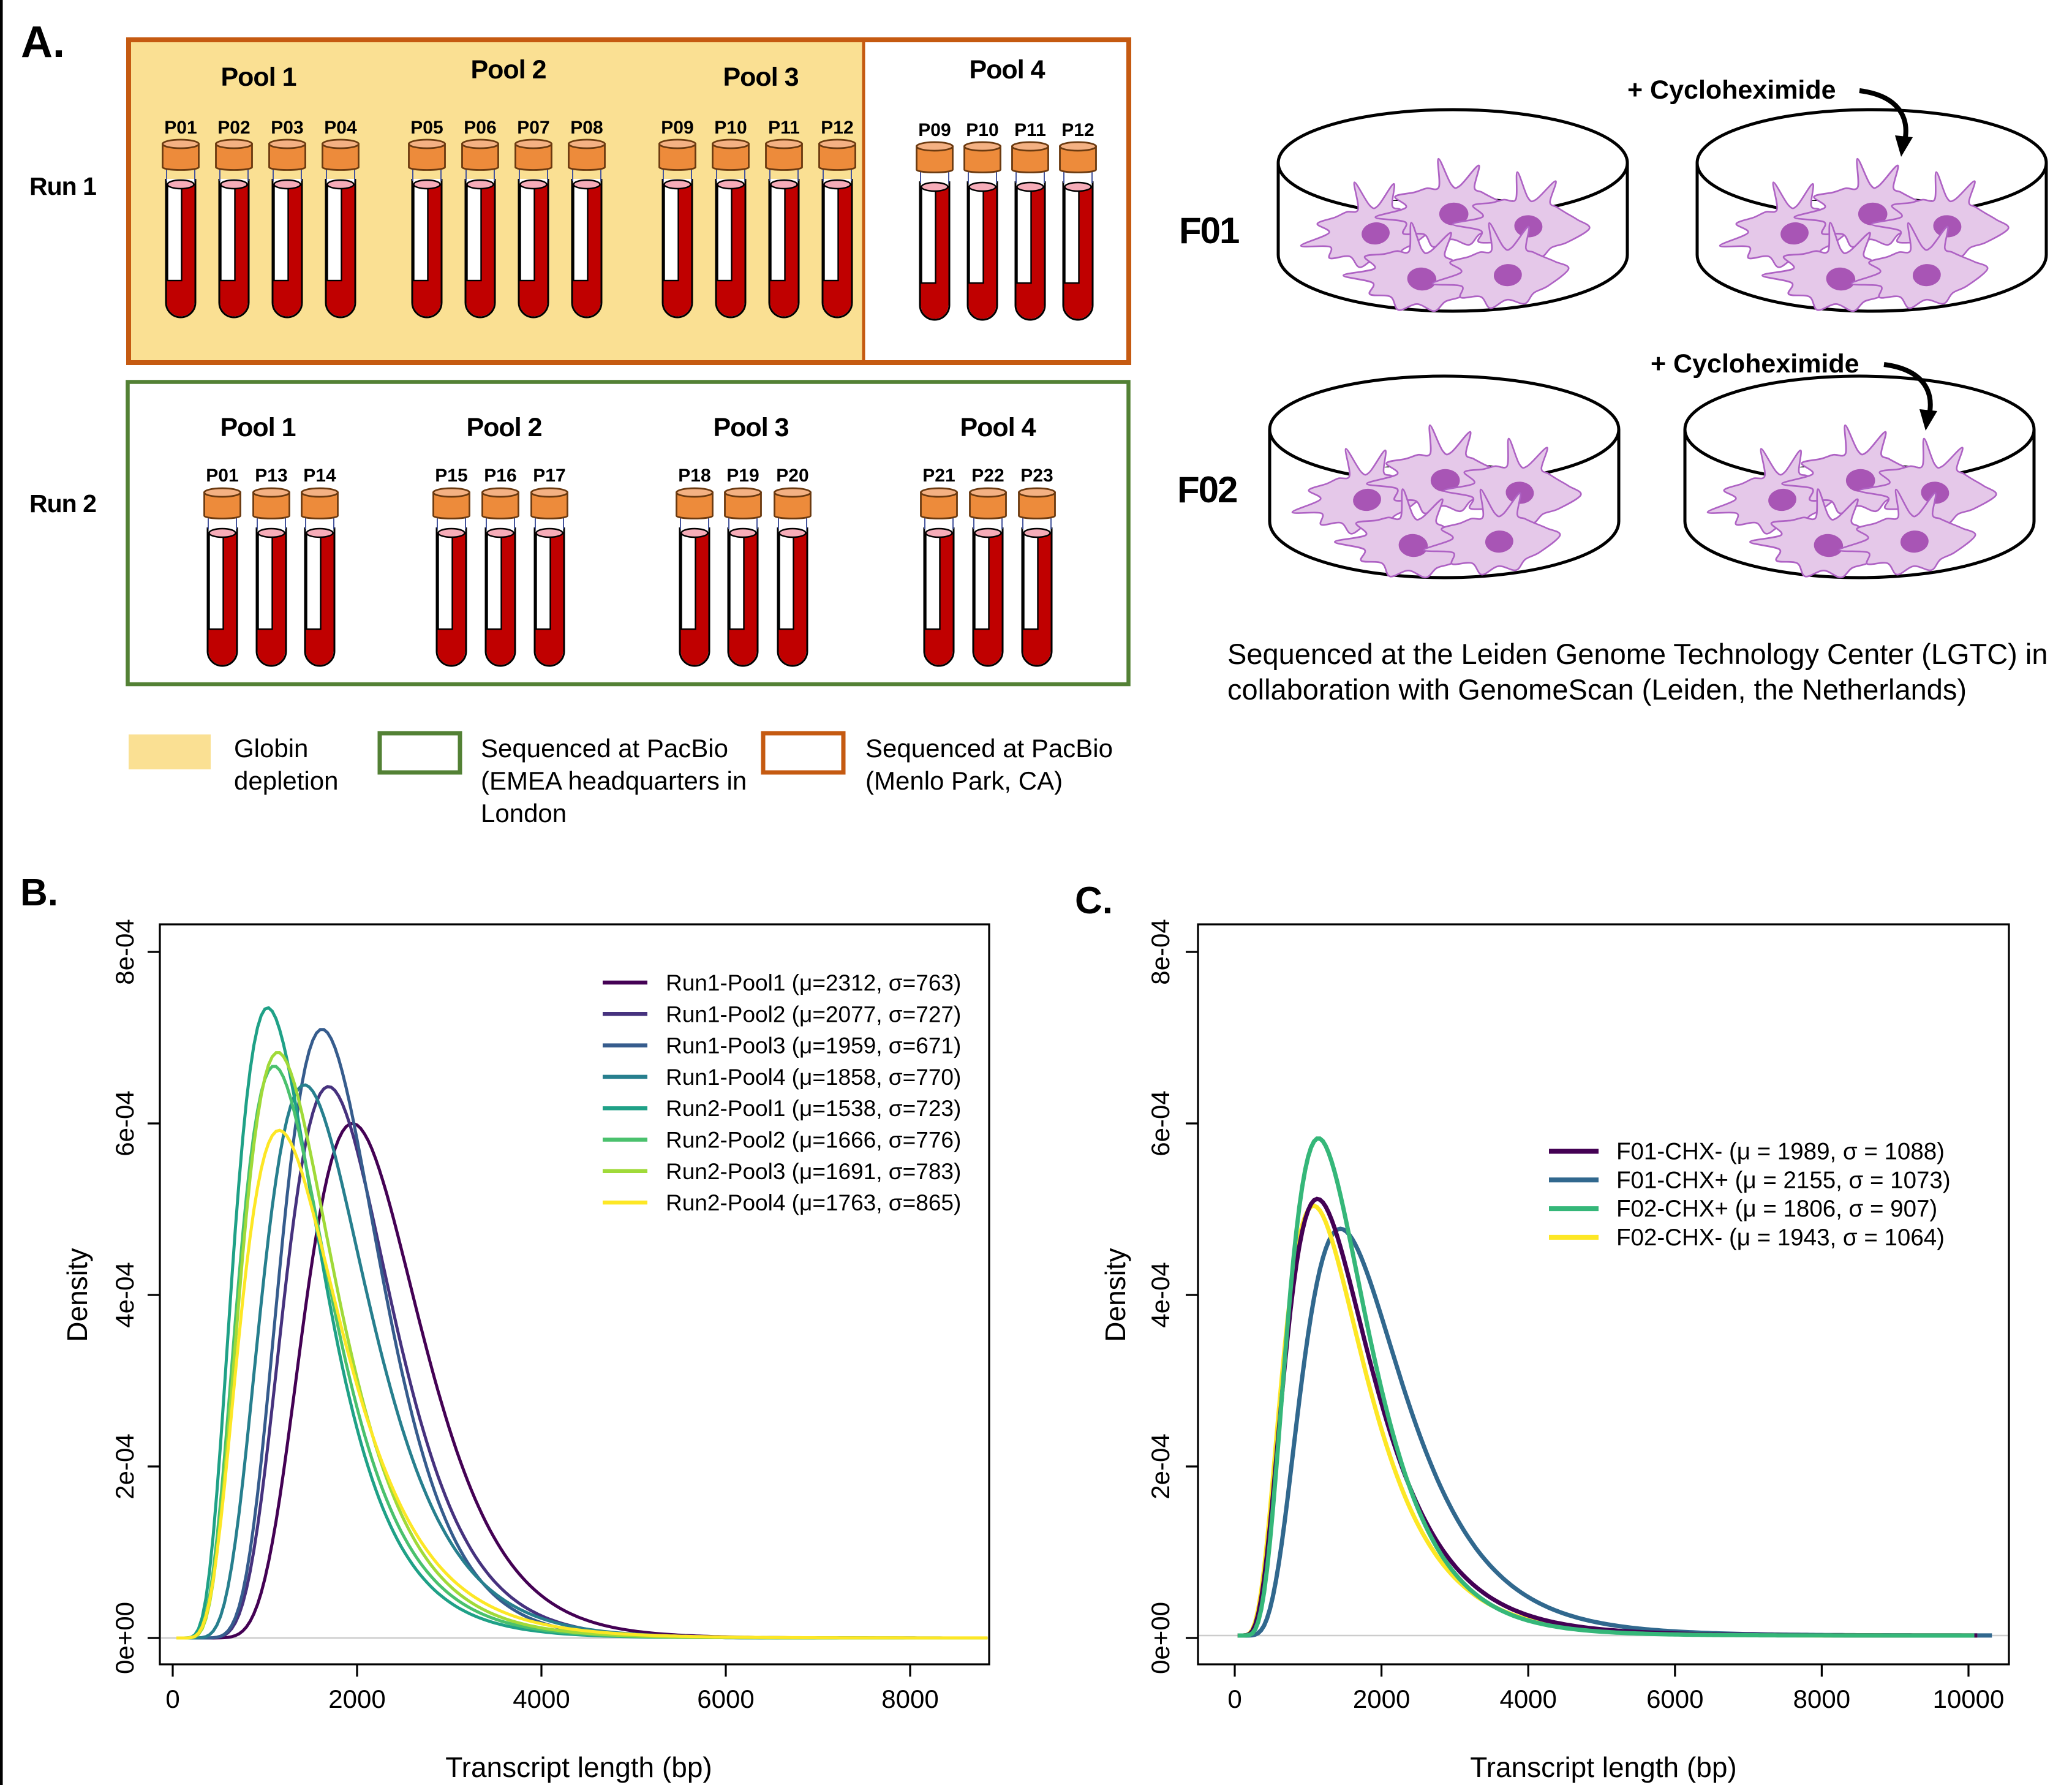 This screenshot has height=1785, width=2072. What do you see at coordinates (524, 814) in the screenshot?
I see `svg-text: London` at bounding box center [524, 814].